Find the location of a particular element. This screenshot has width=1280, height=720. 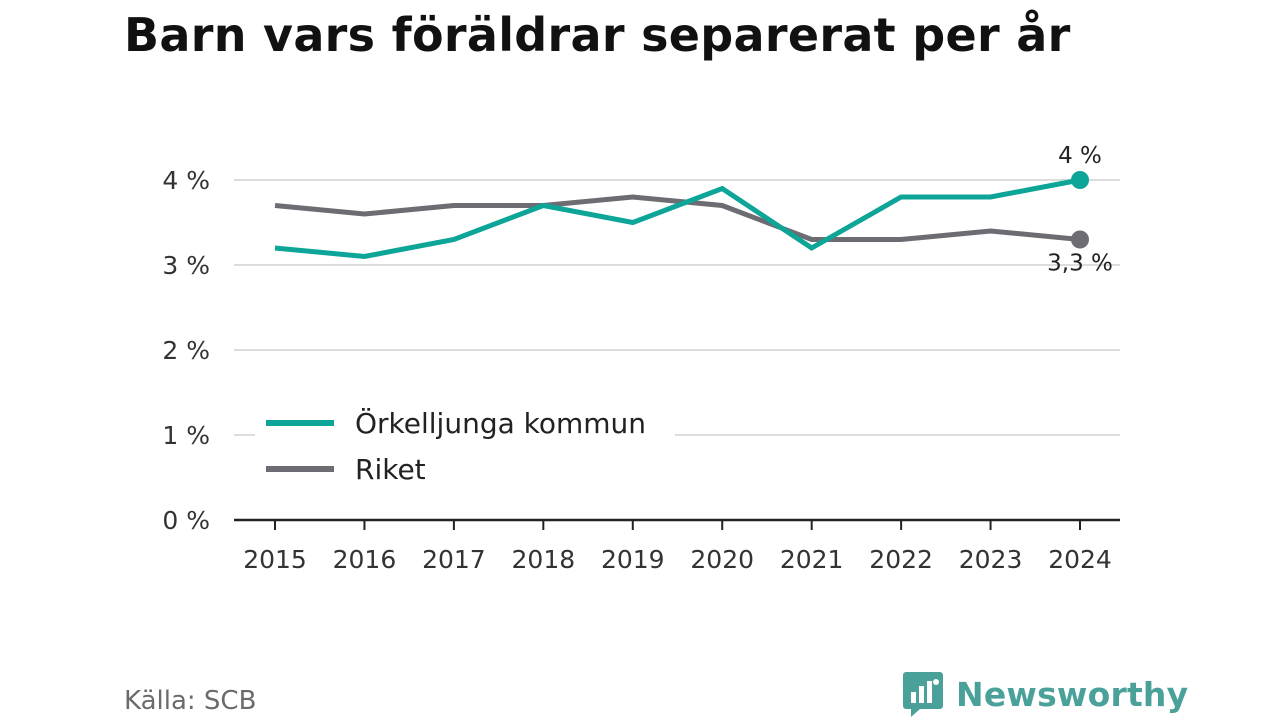

x-tick-label: 2019 is located at coordinates (633, 559).